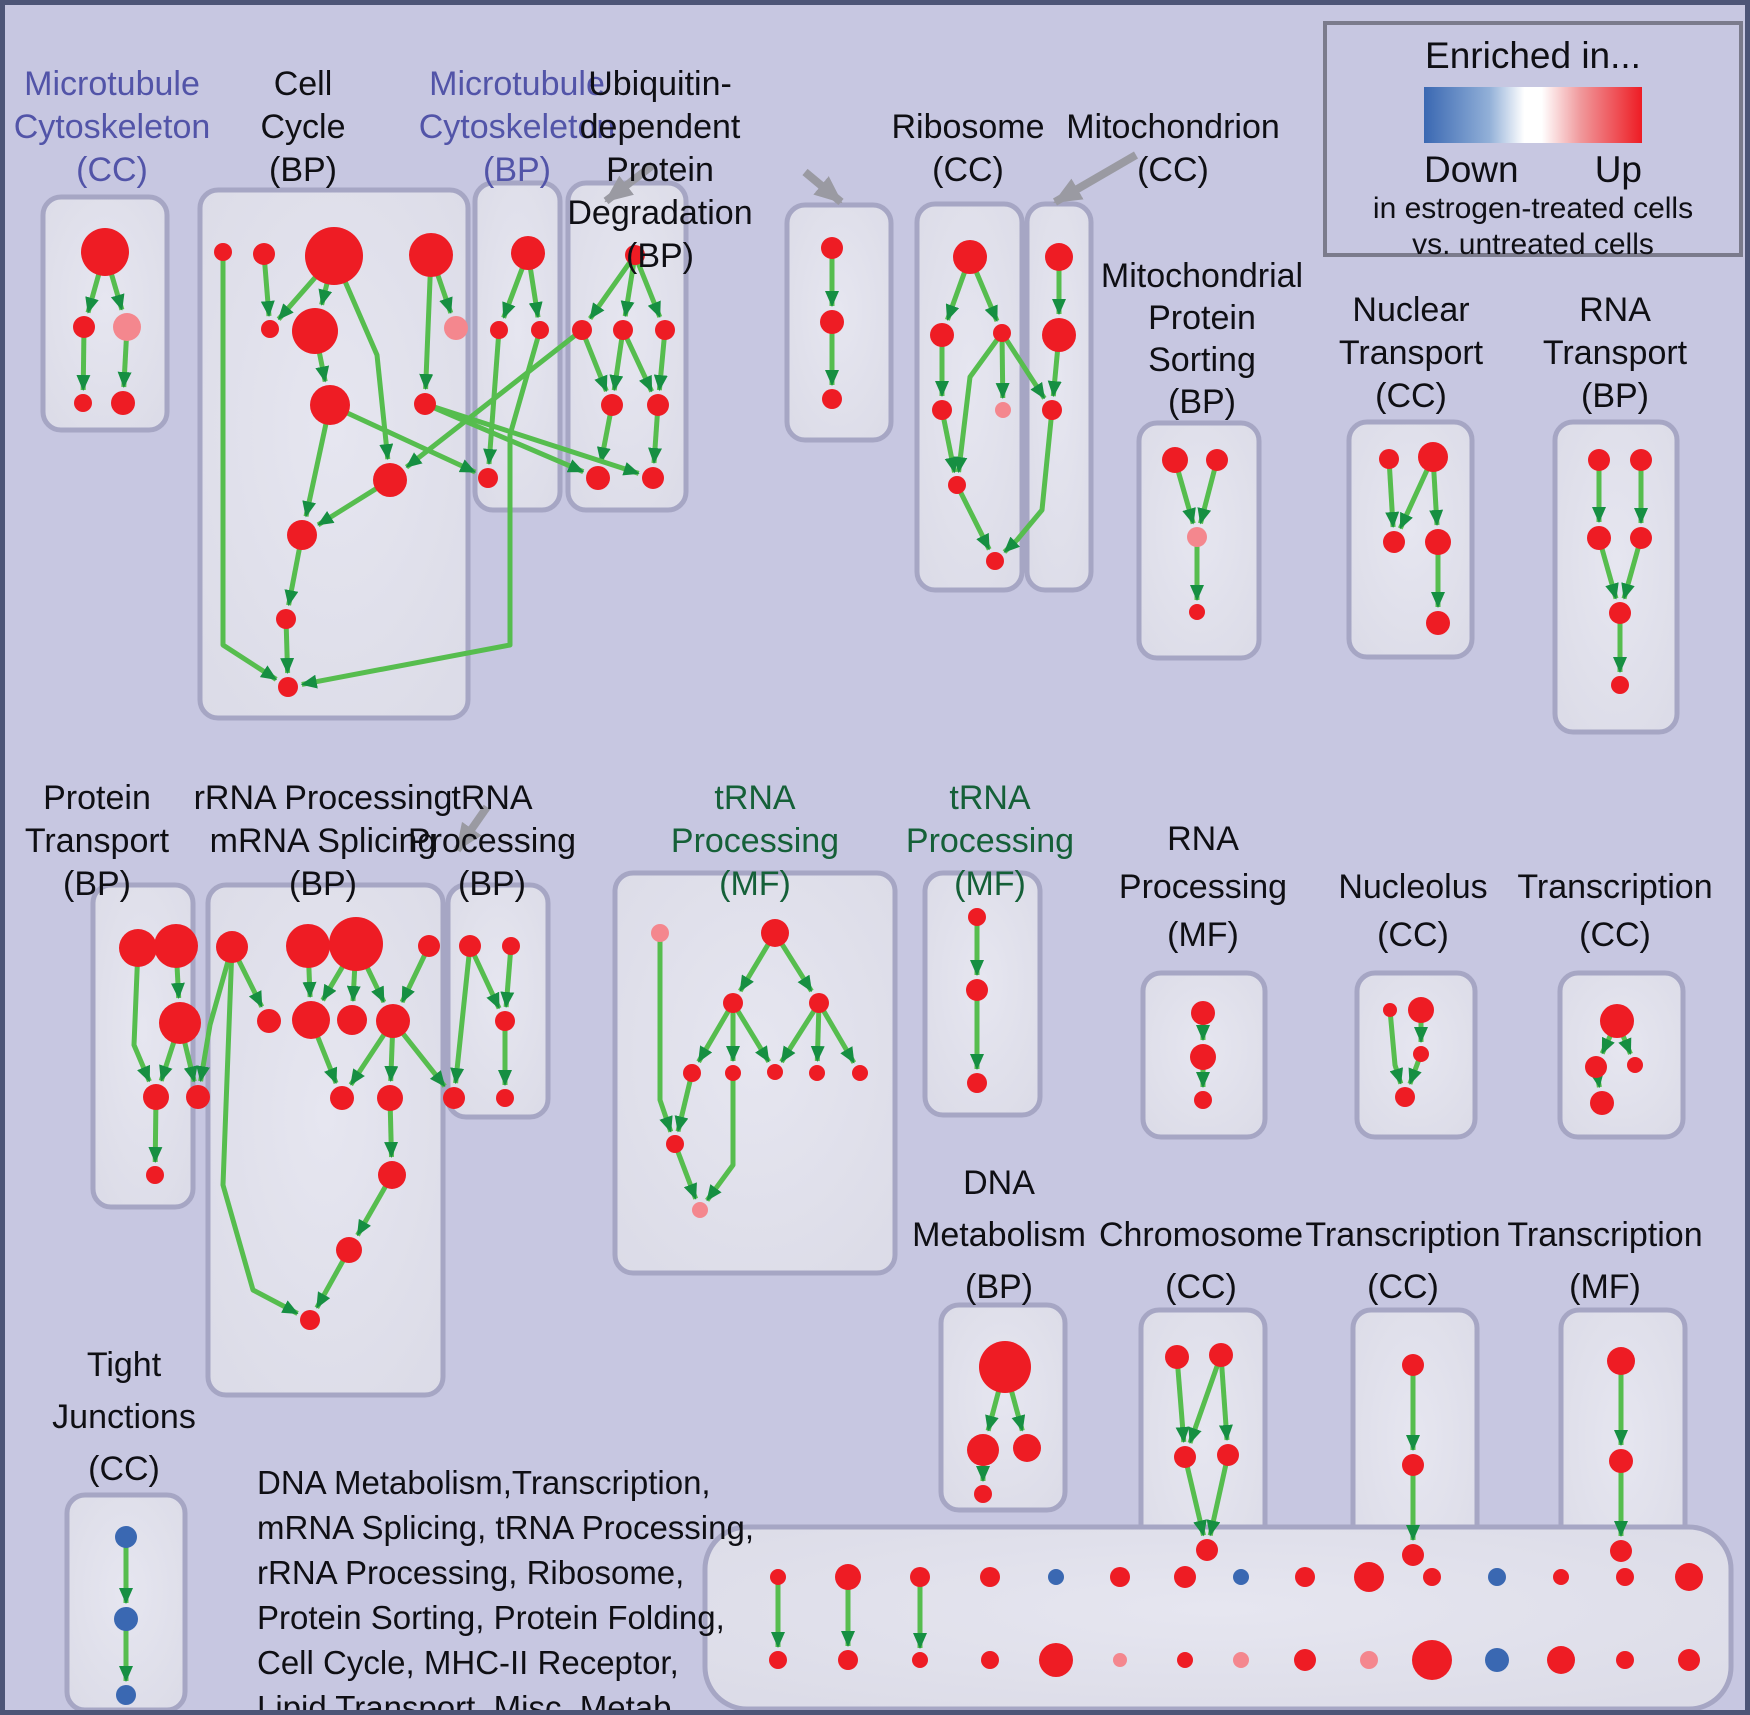 This screenshot has height=1715, width=1750. Describe the element at coordinates (1615, 310) in the screenshot. I see `group-label-line: RNA` at that location.